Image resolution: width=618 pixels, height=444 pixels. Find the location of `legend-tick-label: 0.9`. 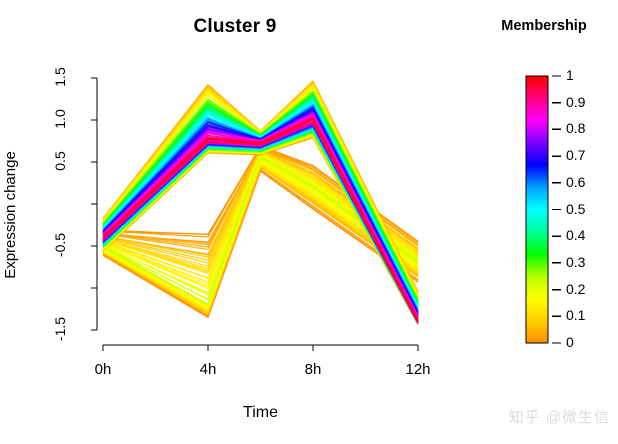

legend-tick-label: 0.9 is located at coordinates (576, 101).